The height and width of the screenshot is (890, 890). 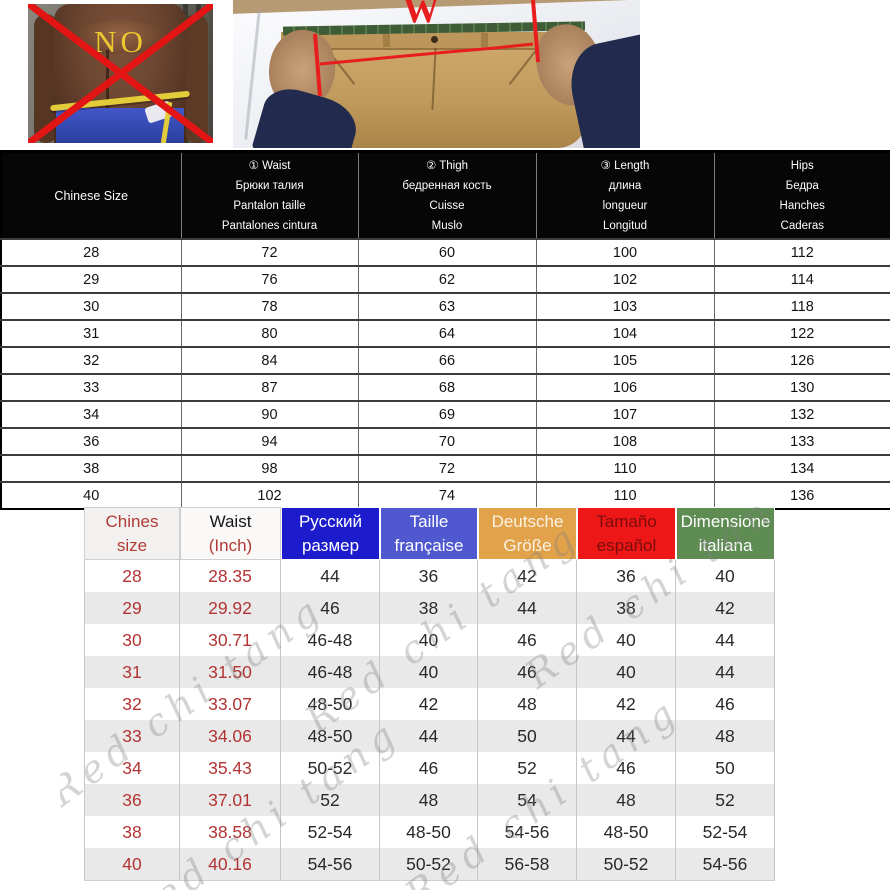 I want to click on table-cell: 126, so click(x=801, y=360).